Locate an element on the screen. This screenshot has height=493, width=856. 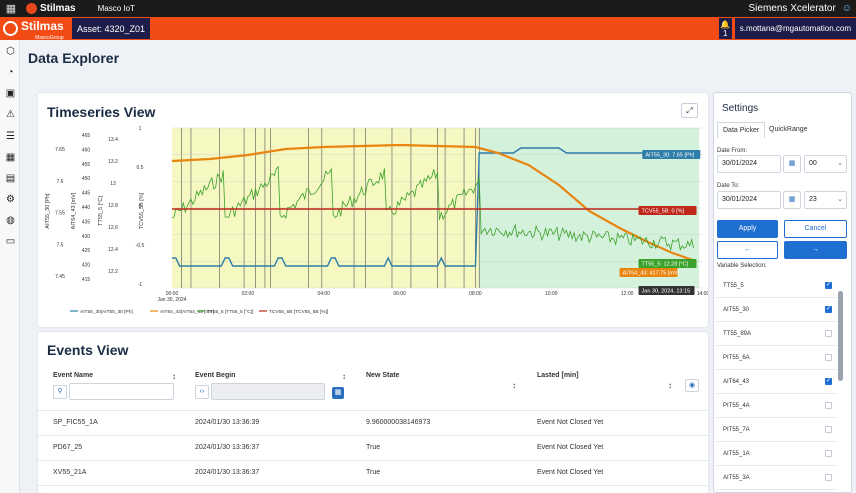
app-name: Masco IoT is located at coordinates (116, 8).